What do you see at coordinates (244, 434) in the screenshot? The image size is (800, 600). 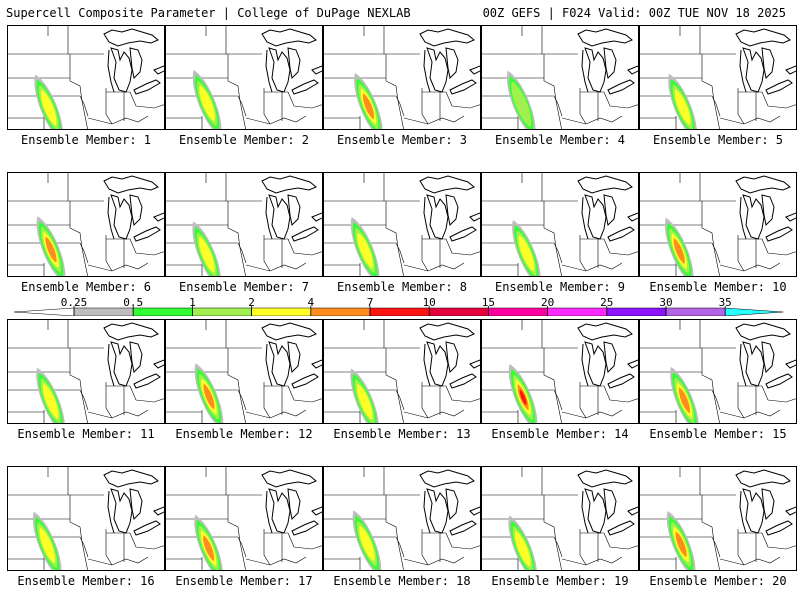 I see `panel-label: Ensemble Member: 12` at bounding box center [244, 434].